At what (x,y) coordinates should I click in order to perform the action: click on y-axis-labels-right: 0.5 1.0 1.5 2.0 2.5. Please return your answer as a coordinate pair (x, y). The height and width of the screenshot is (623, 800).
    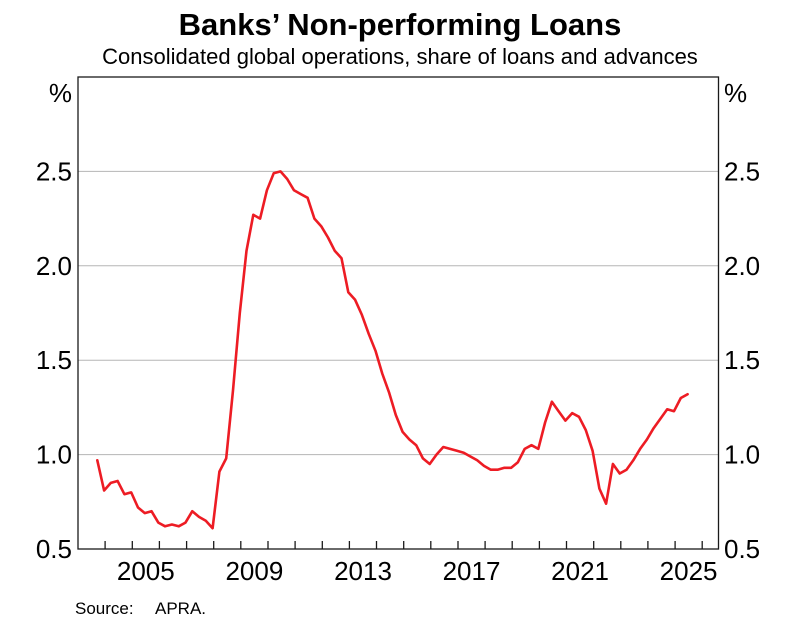
    Looking at the image, I should click on (742, 360).